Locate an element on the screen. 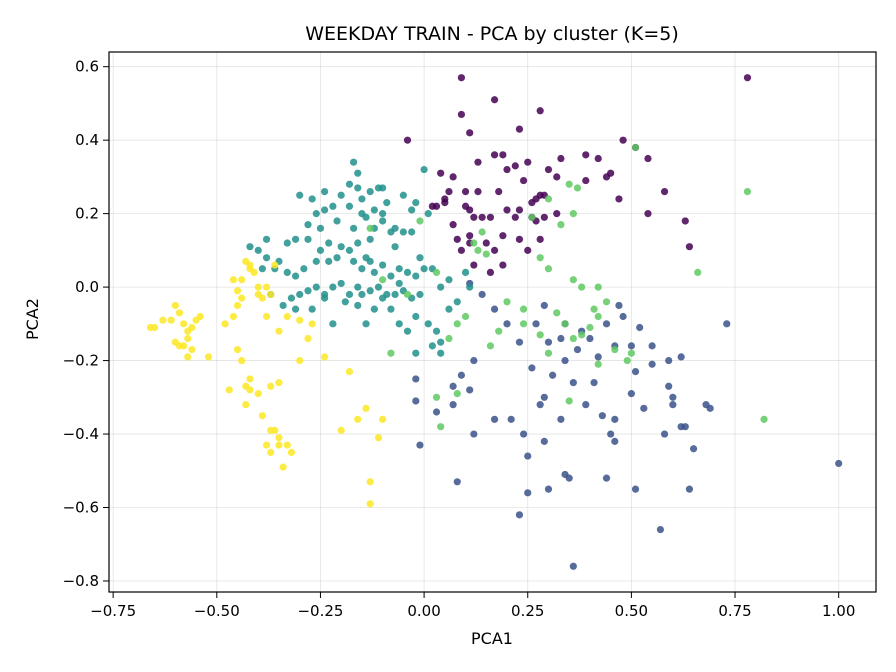 The image size is (896, 672). y-tick-label: 0.2 is located at coordinates (87, 214).